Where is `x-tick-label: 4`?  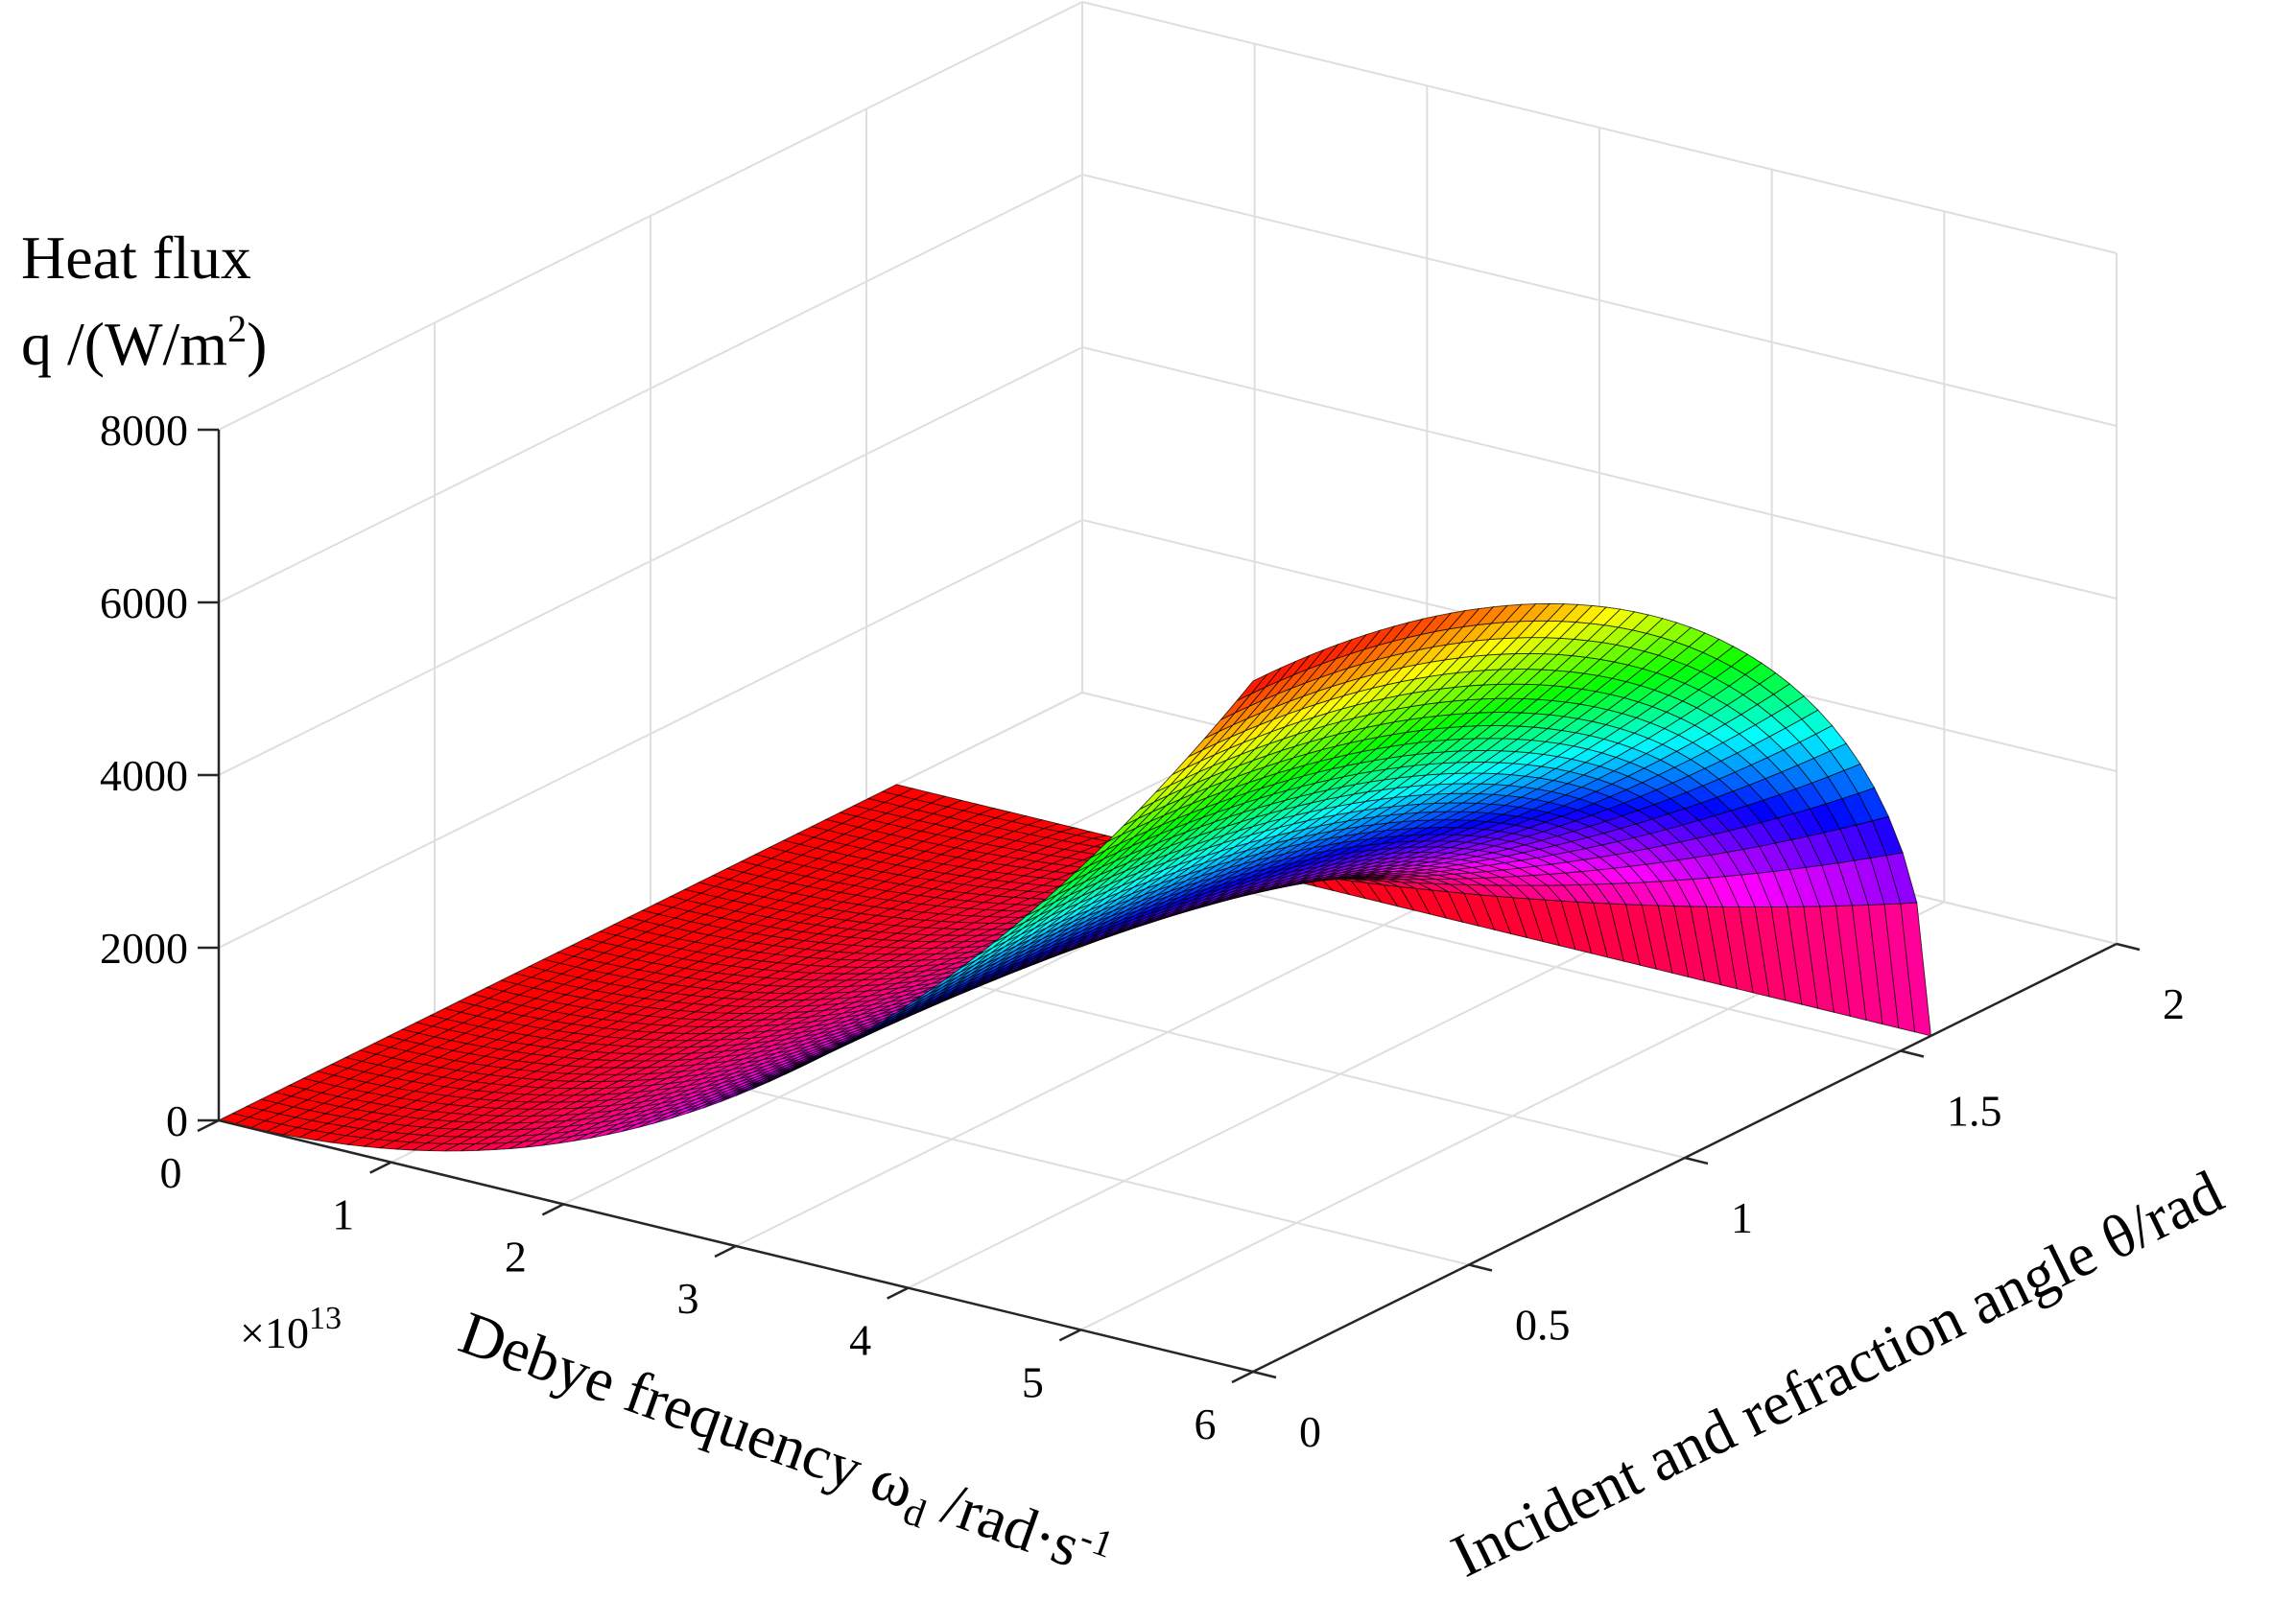 x-tick-label: 4 is located at coordinates (860, 1340).